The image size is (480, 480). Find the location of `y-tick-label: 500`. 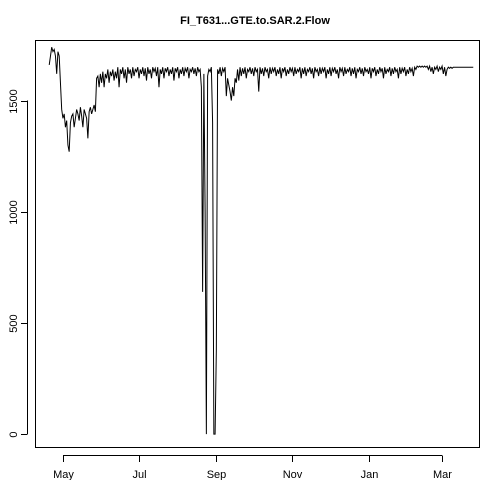

y-tick-label: 500 is located at coordinates (14, 323).